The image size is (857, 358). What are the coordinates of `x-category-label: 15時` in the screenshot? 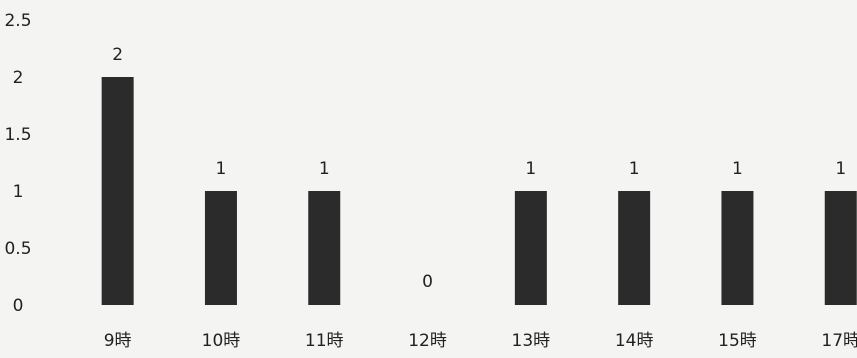 It's located at (737, 341).